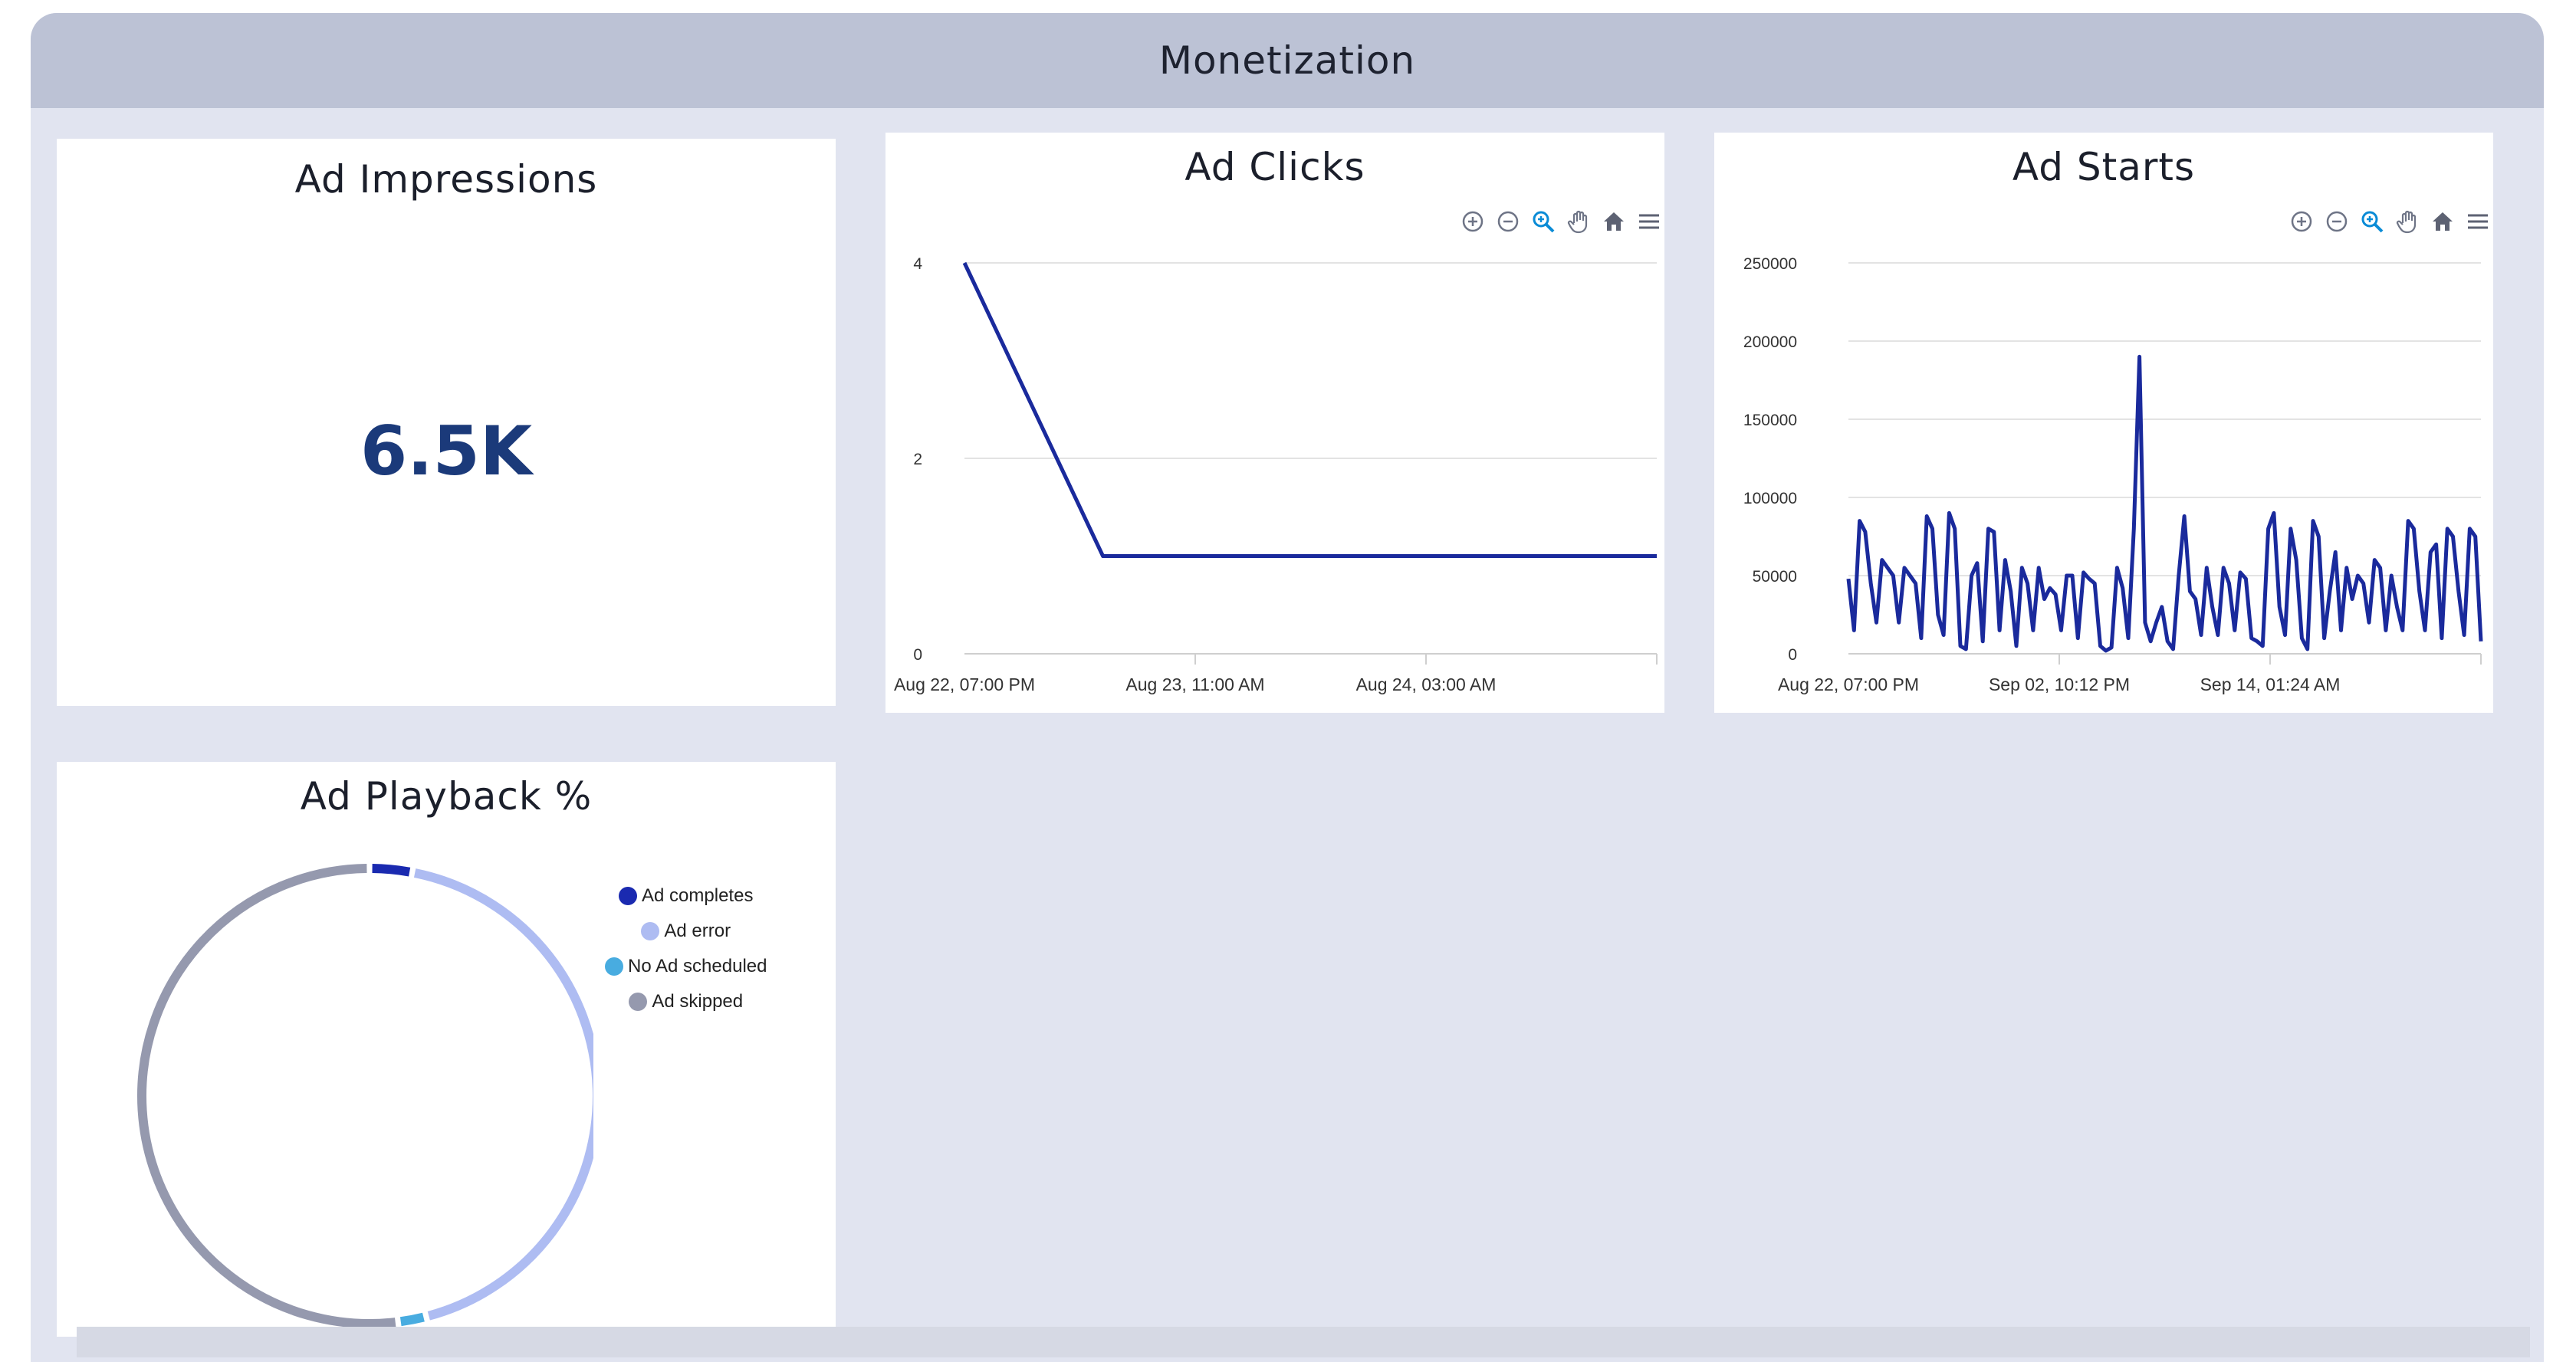  What do you see at coordinates (267, 1096) in the screenshot?
I see `donut-slice-ad-skipped` at bounding box center [267, 1096].